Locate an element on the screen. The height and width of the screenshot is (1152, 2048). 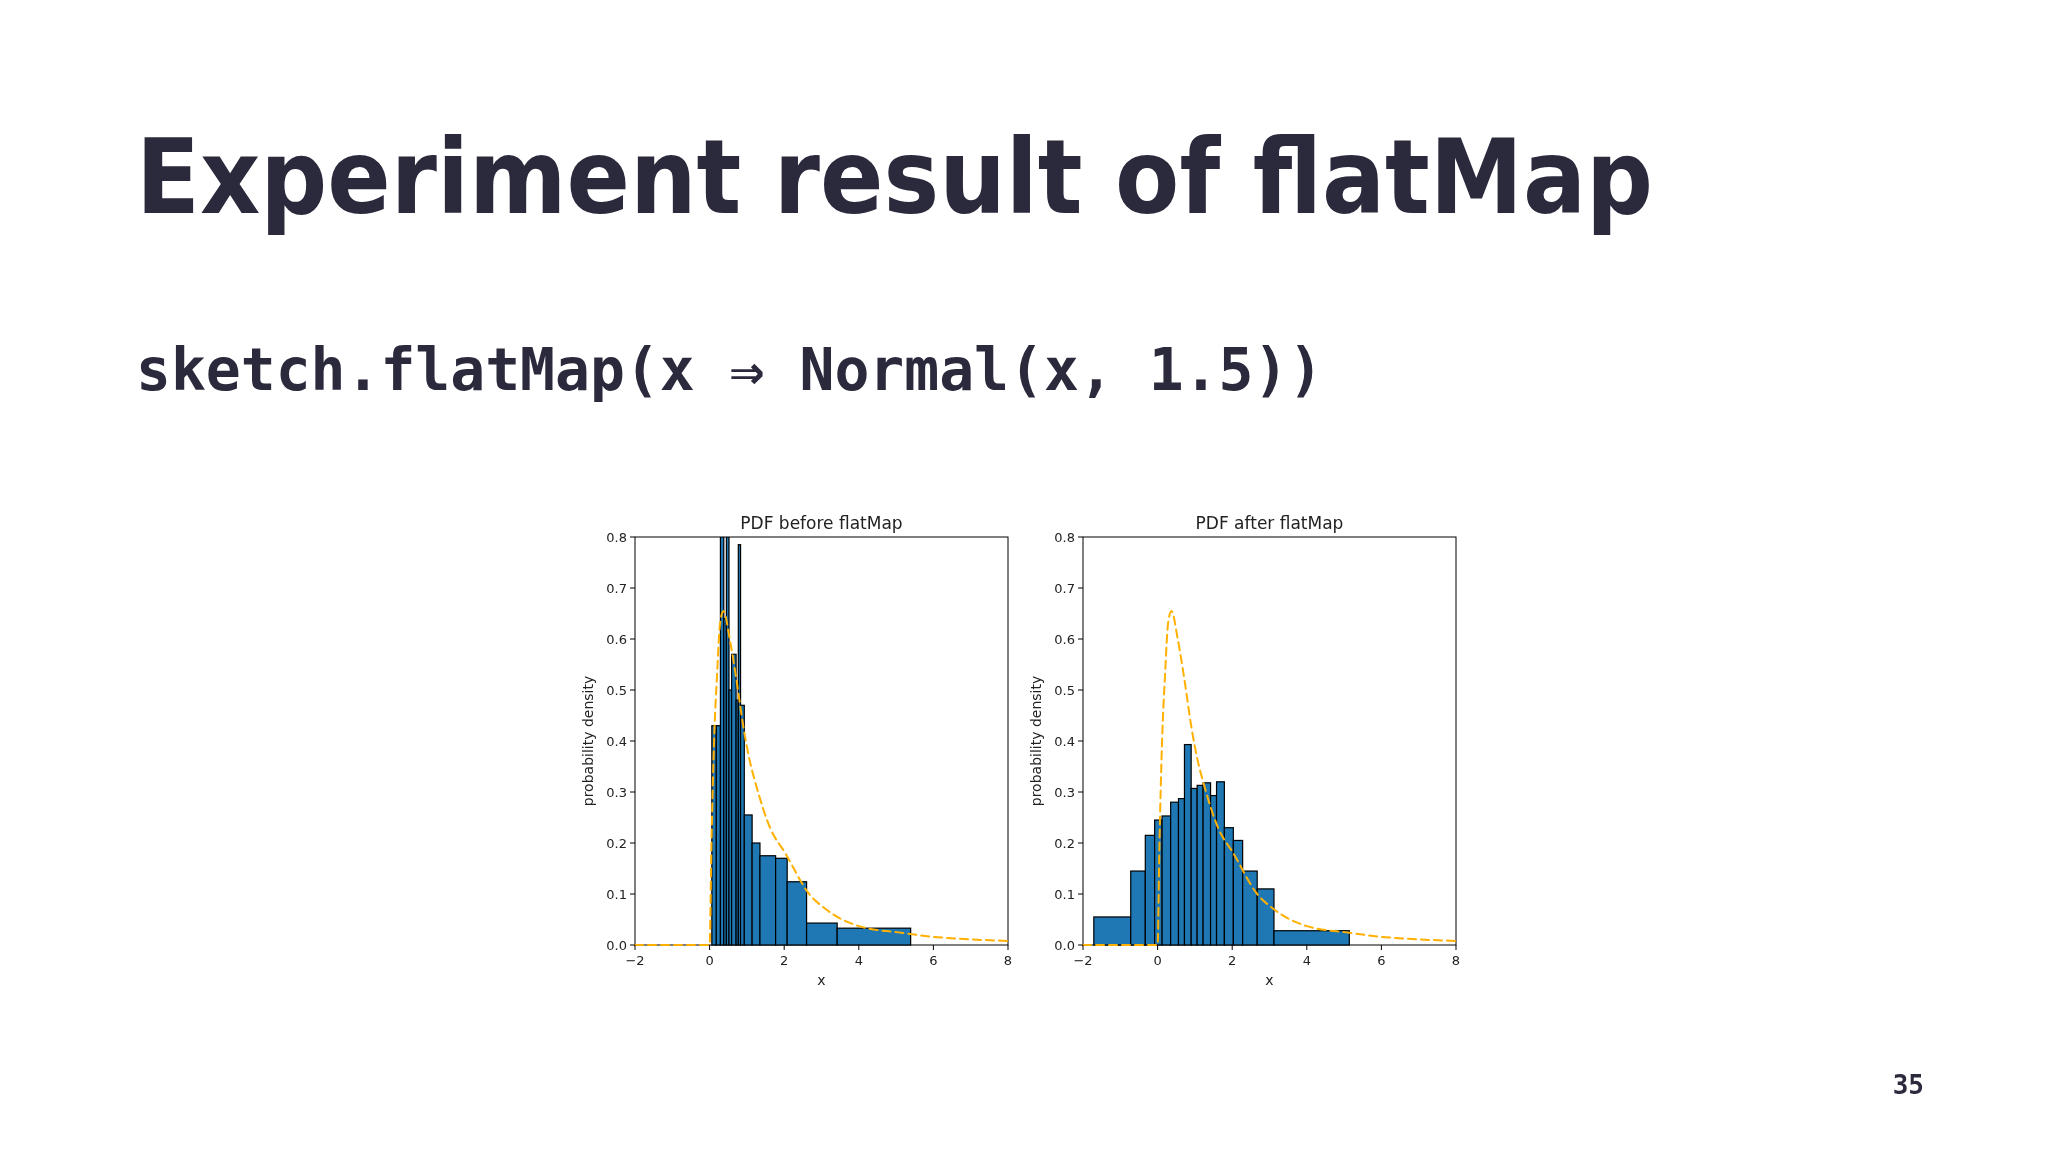
text: 35 is located at coordinates (1908, 1085).